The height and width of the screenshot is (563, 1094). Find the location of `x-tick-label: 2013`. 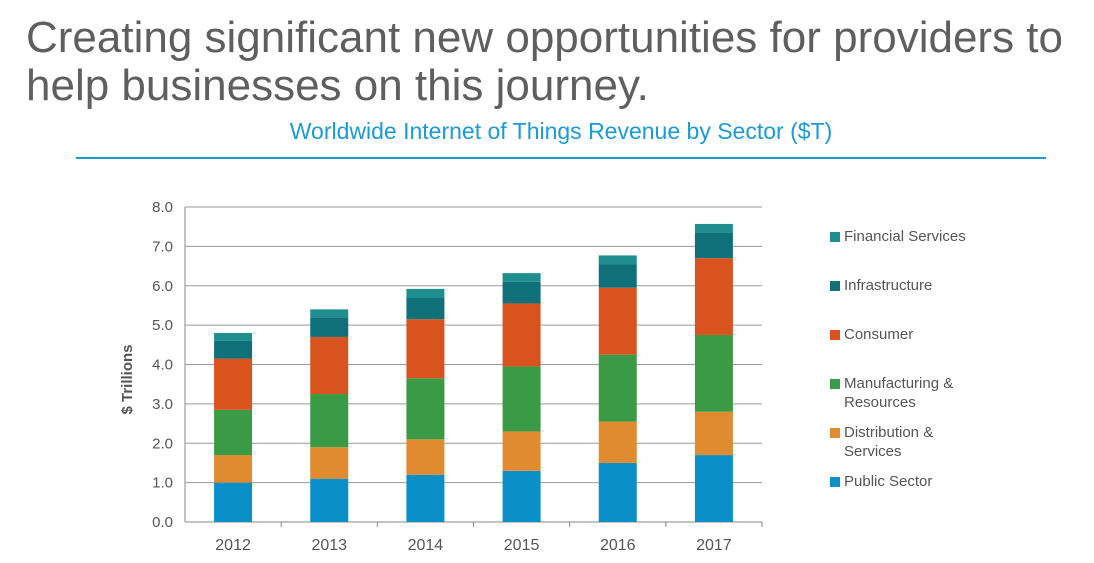

x-tick-label: 2013 is located at coordinates (329, 545).